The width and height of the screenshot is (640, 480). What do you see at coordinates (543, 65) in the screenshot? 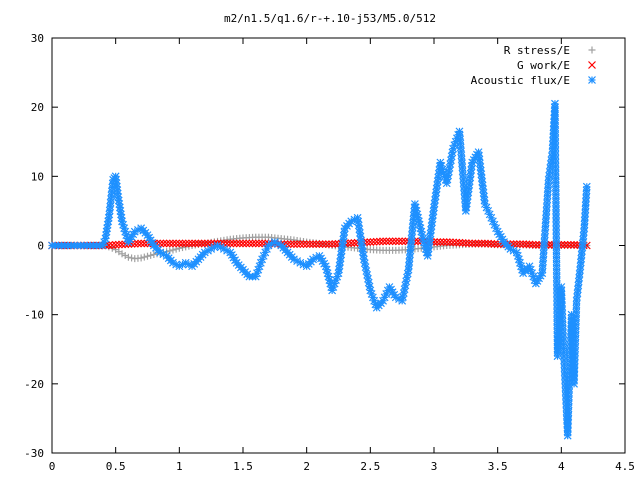
I see `legend-label: G work/E` at bounding box center [543, 65].